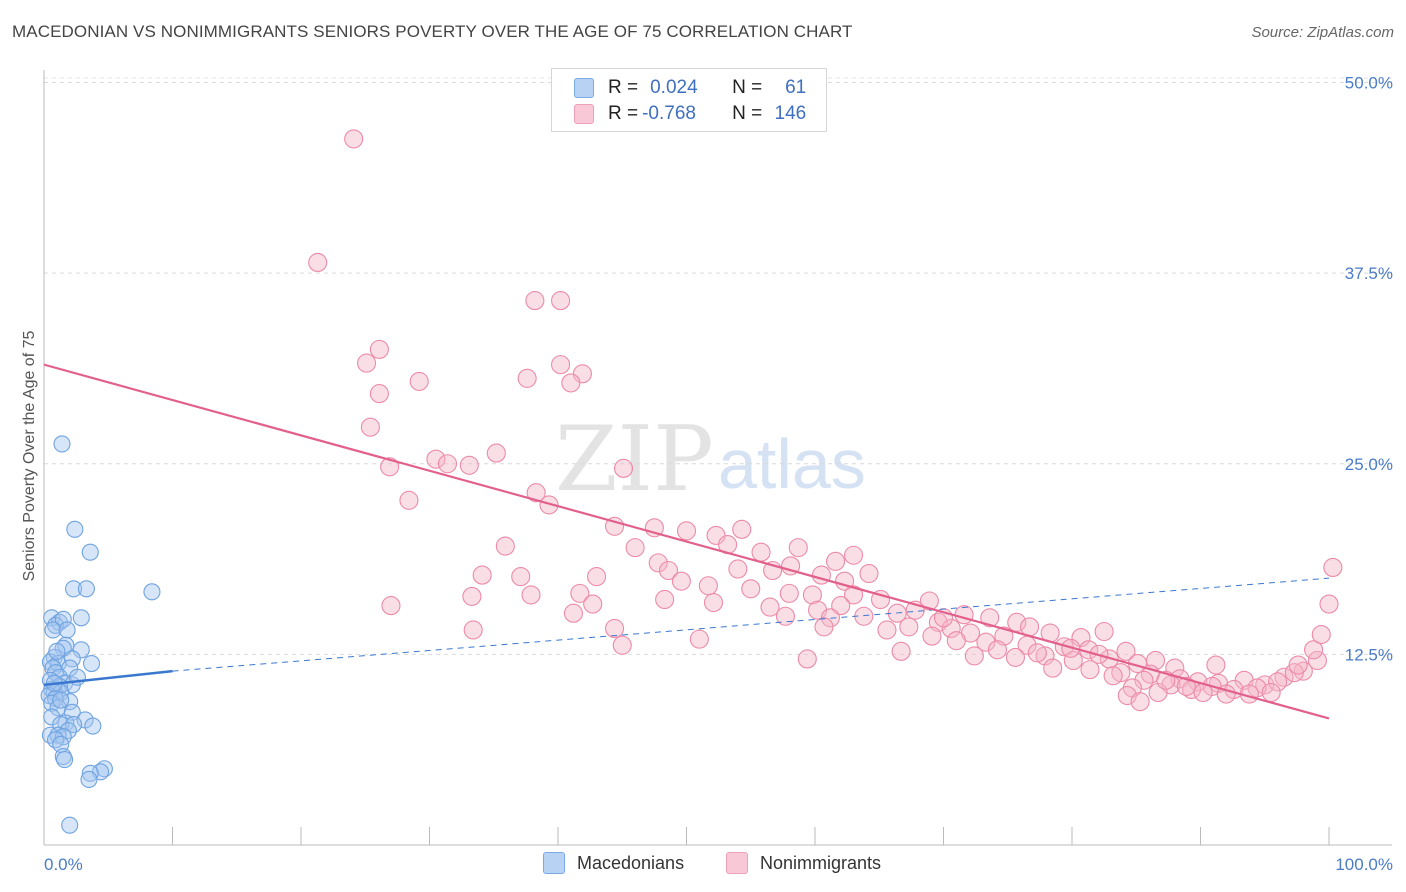 This screenshot has width=1406, height=892. Describe the element at coordinates (703, 865) in the screenshot. I see `series-legend: Macedonians Nonimmigrants` at that location.